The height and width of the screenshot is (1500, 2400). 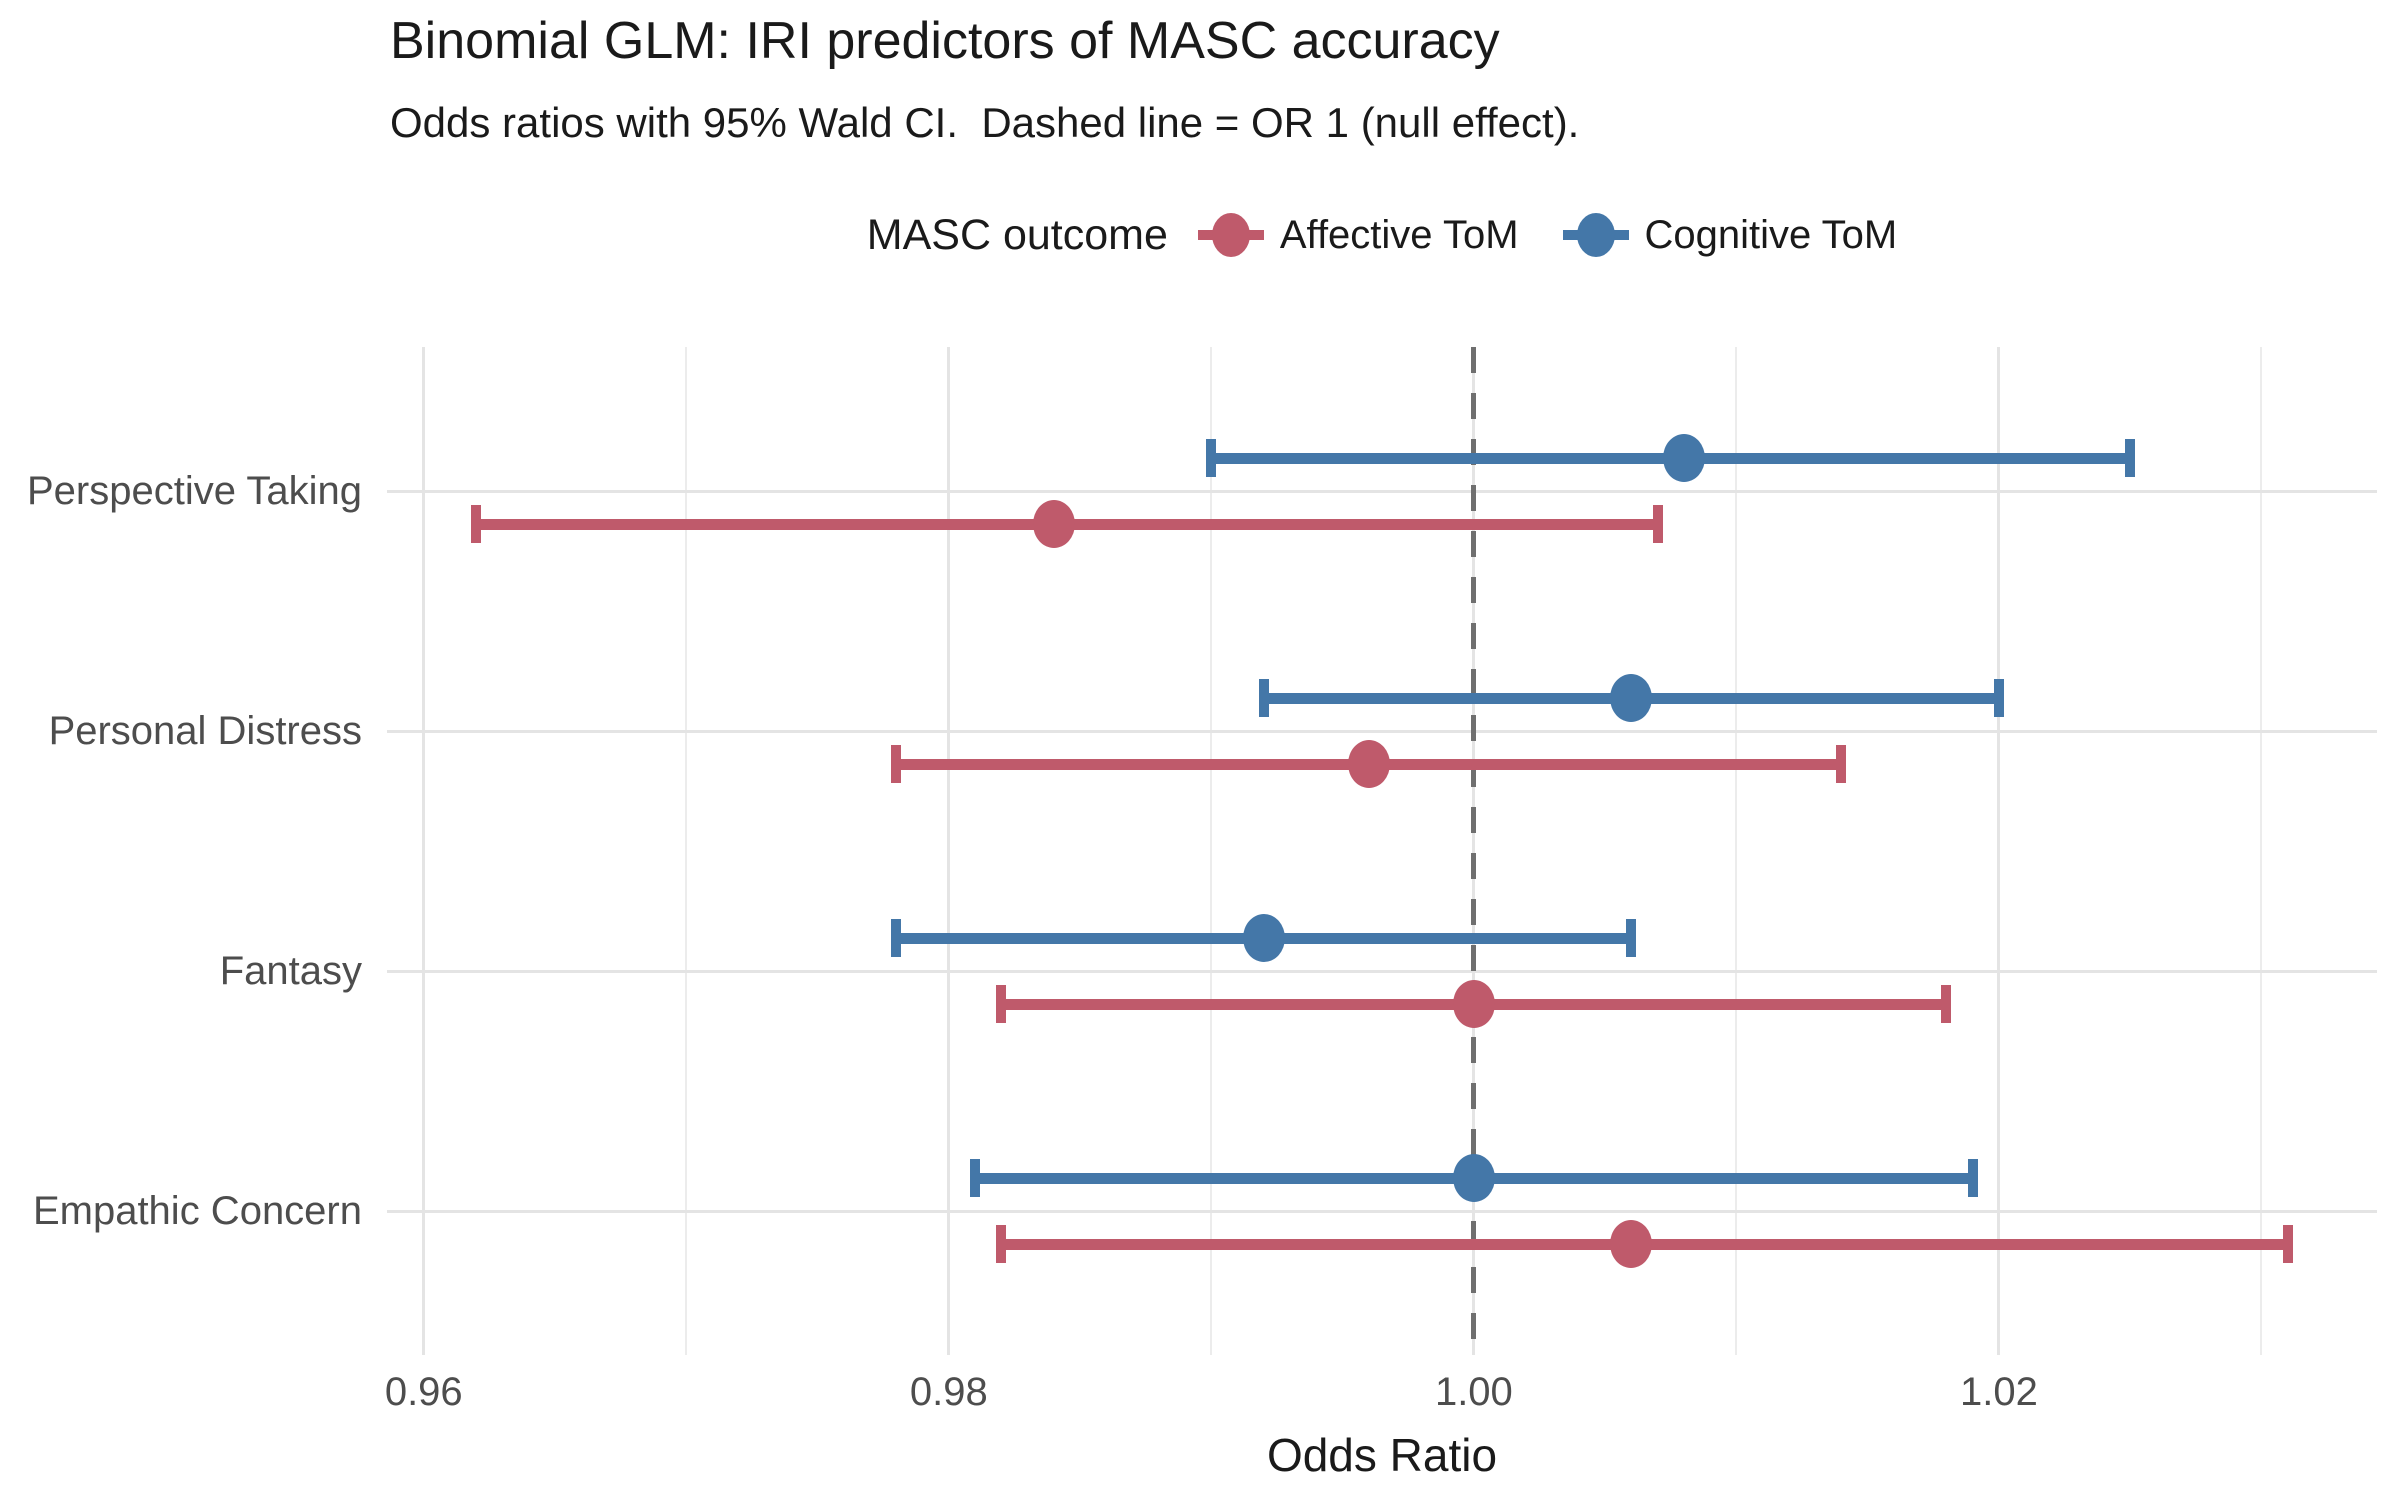 What do you see at coordinates (423, 1392) in the screenshot?
I see `x-axis-tick-label: 0.96` at bounding box center [423, 1392].